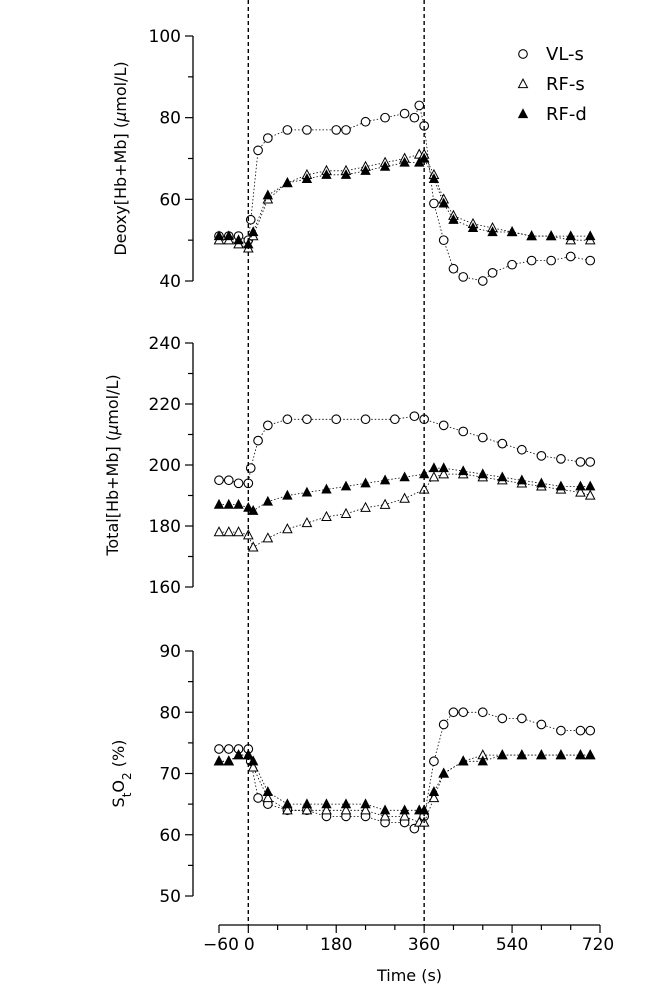 The image size is (652, 1001). I want to click on series-line-vl-s, so click(405, 193).